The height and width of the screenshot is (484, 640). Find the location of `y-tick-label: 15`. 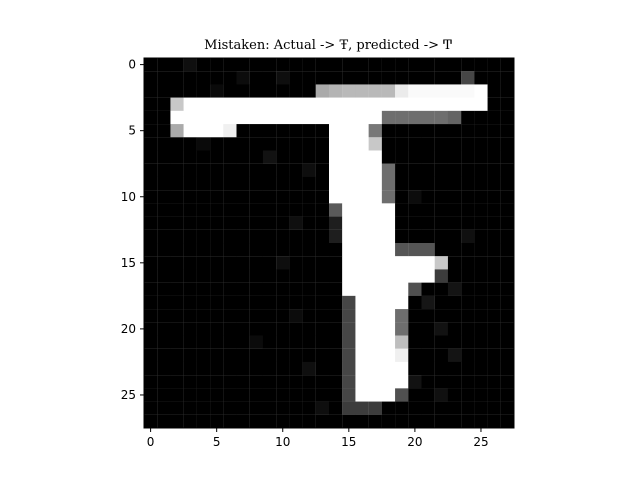

y-tick-label: 15 is located at coordinates (128, 263).